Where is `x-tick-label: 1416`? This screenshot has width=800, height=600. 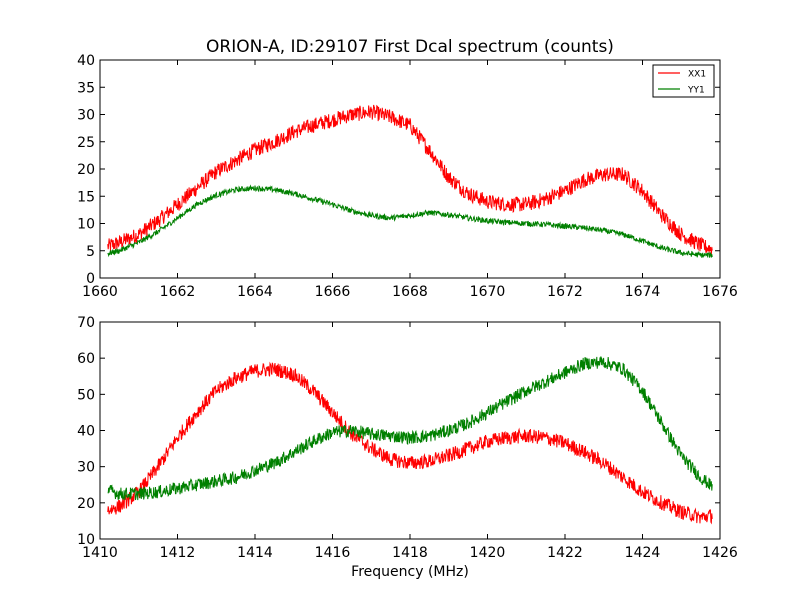 x-tick-label: 1416 is located at coordinates (333, 553).